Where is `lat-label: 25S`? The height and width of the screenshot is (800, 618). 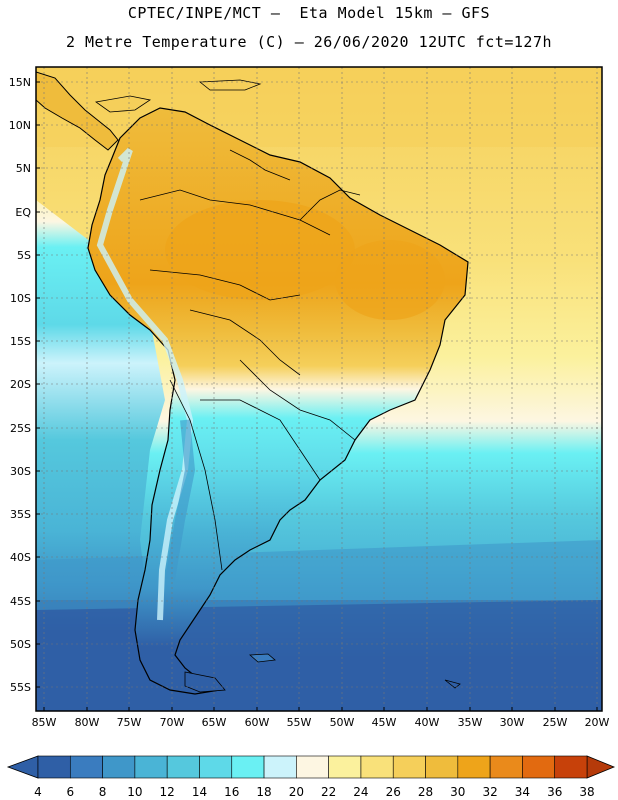 lat-label: 25S is located at coordinates (20, 428).